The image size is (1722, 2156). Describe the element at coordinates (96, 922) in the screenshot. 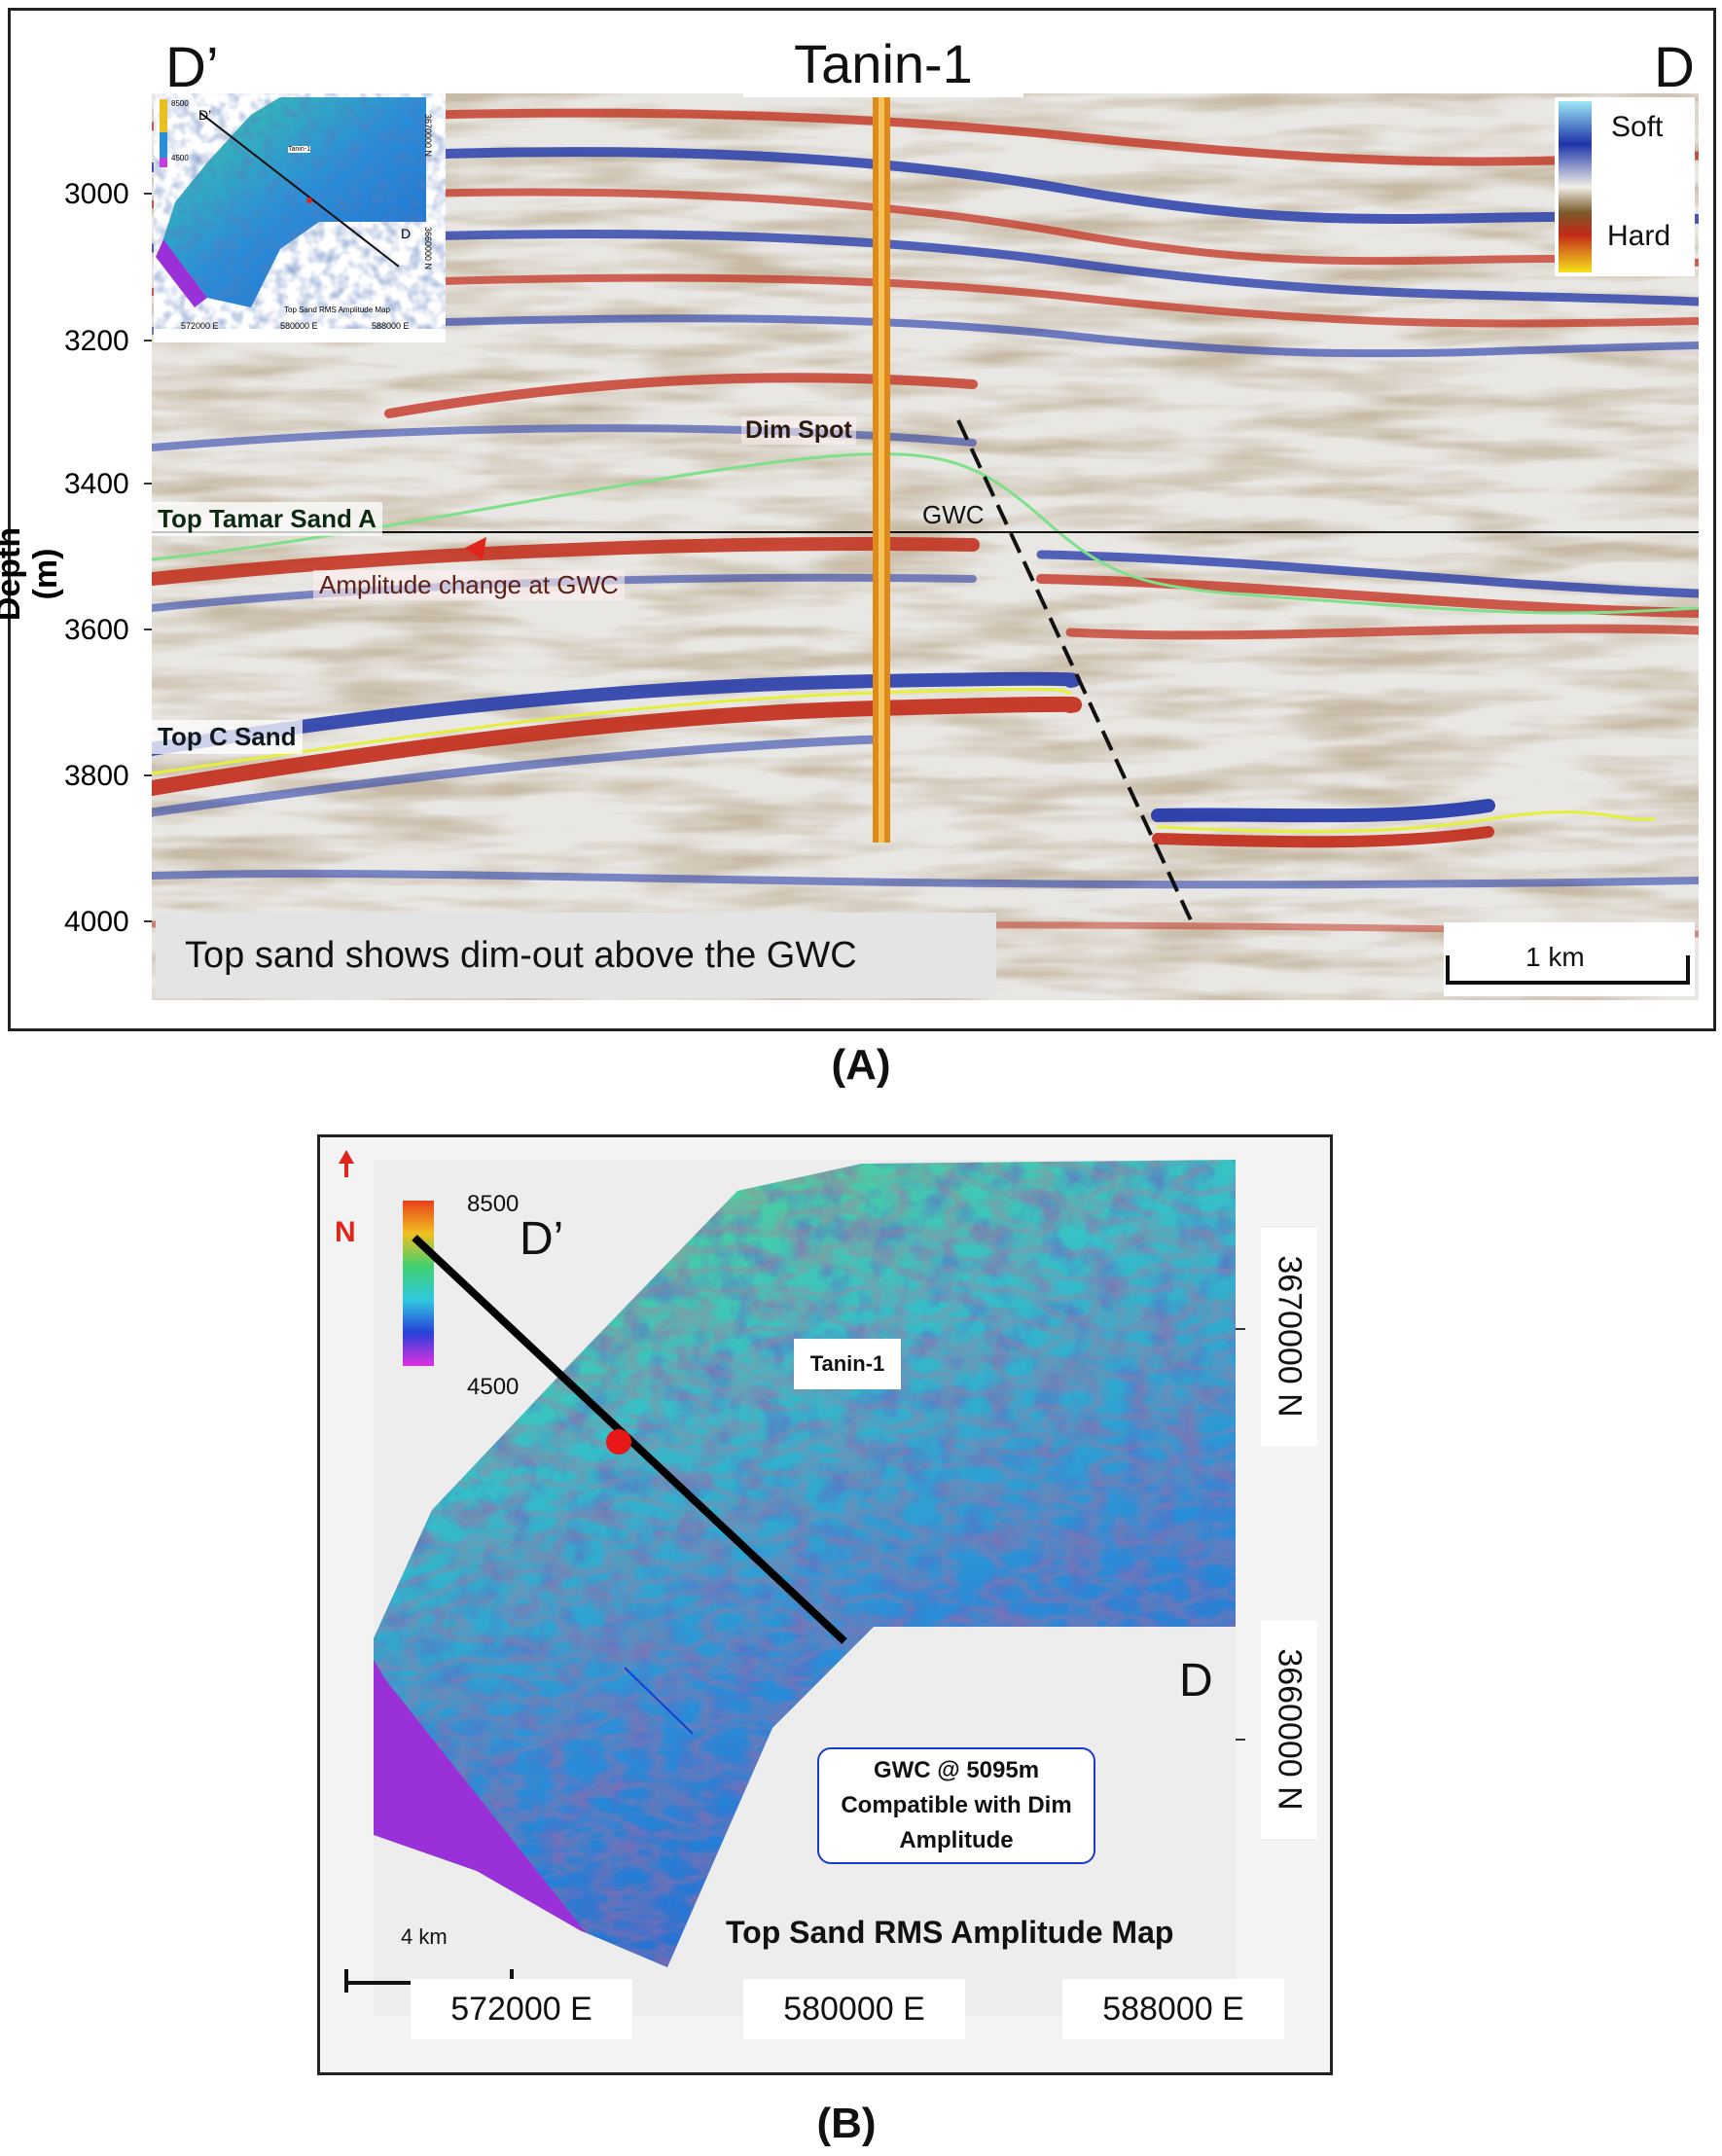

I see `depth-tick-label: 4000` at that location.